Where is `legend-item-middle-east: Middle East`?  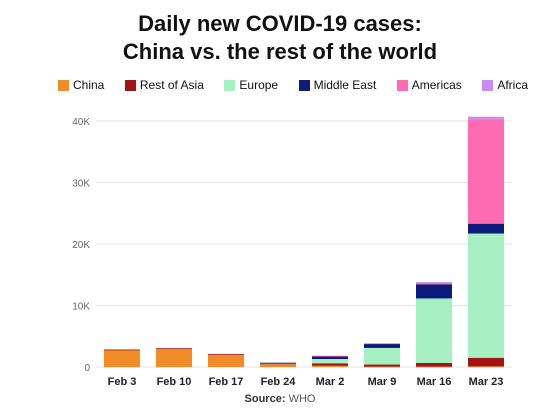
legend-item-middle-east: Middle East is located at coordinates (337, 85).